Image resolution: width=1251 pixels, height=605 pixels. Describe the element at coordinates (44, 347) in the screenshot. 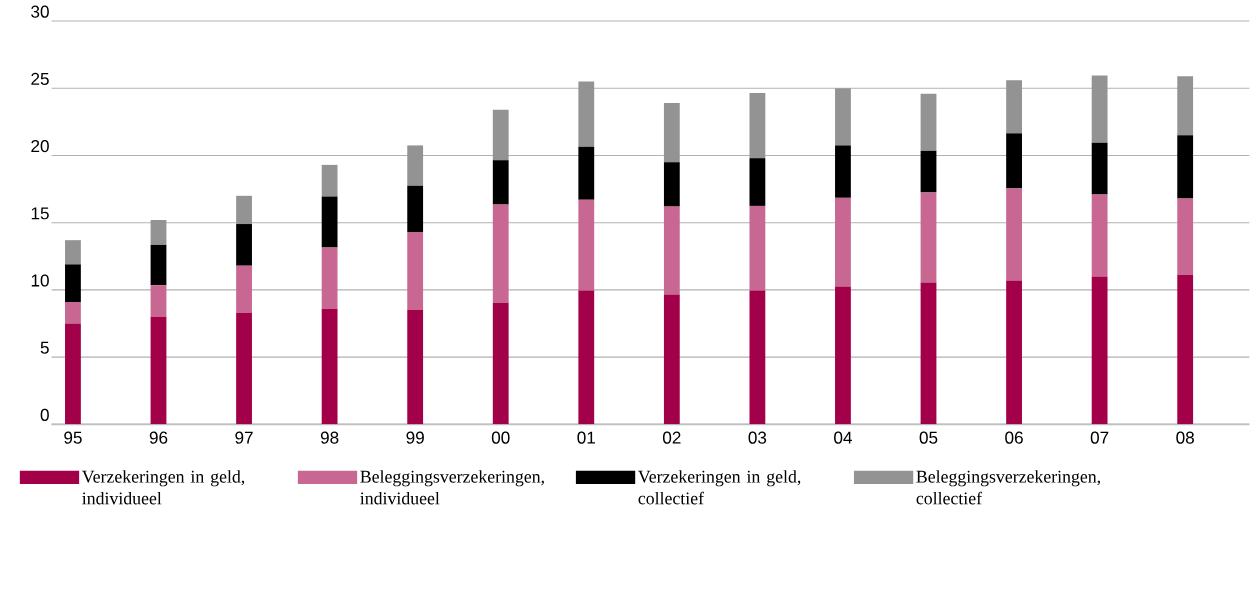

I see `y-tick-label: 5` at that location.